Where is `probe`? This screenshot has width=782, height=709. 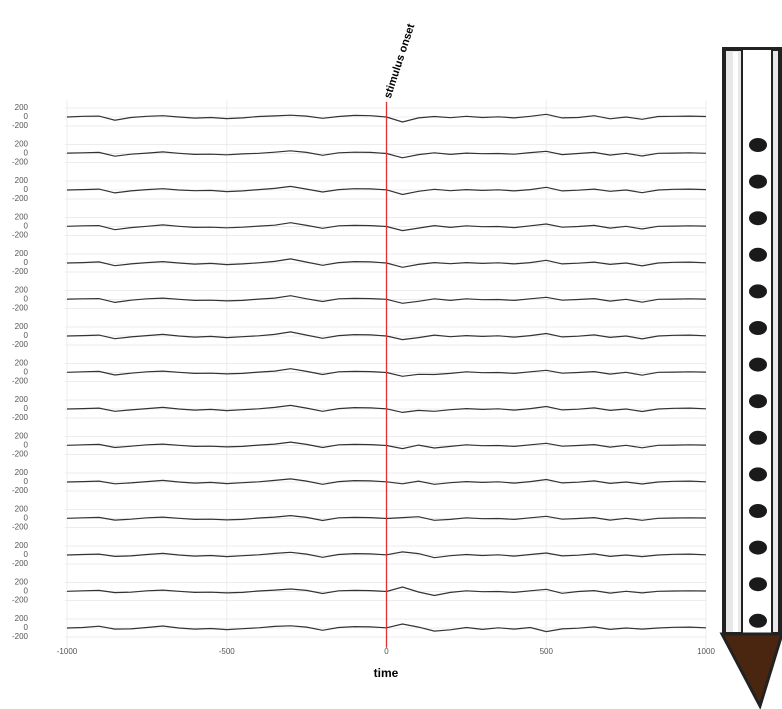
probe is located at coordinates (750, 378).